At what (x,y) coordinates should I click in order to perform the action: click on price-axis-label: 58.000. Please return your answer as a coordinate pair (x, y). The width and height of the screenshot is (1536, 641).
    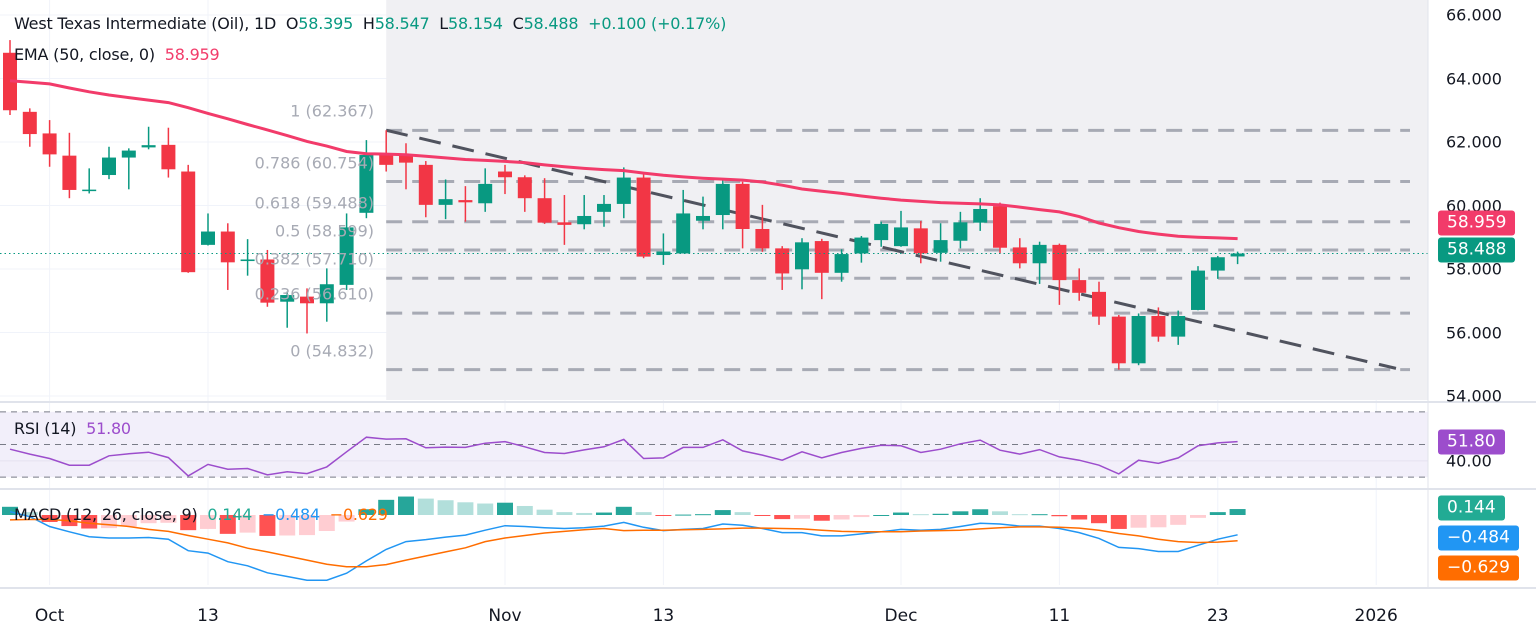
    Looking at the image, I should click on (1474, 269).